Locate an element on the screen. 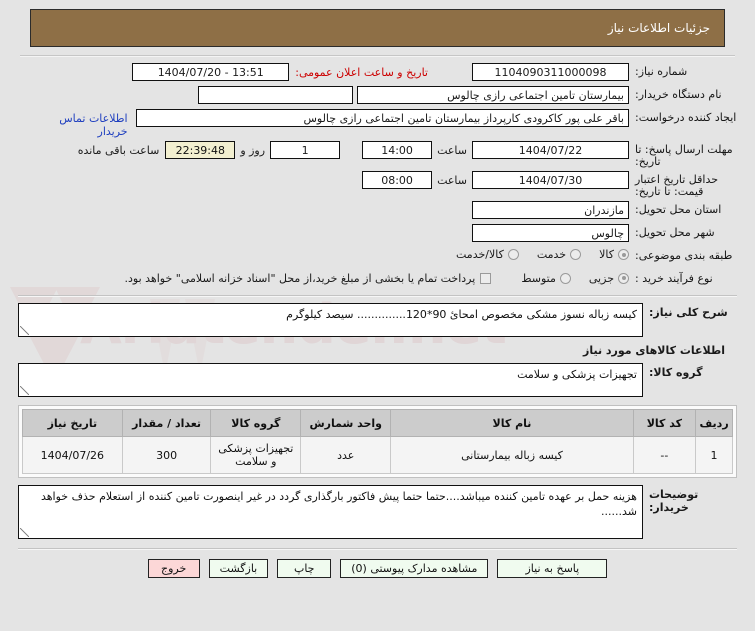 The height and width of the screenshot is (631, 755). top-divider is located at coordinates (377, 56).